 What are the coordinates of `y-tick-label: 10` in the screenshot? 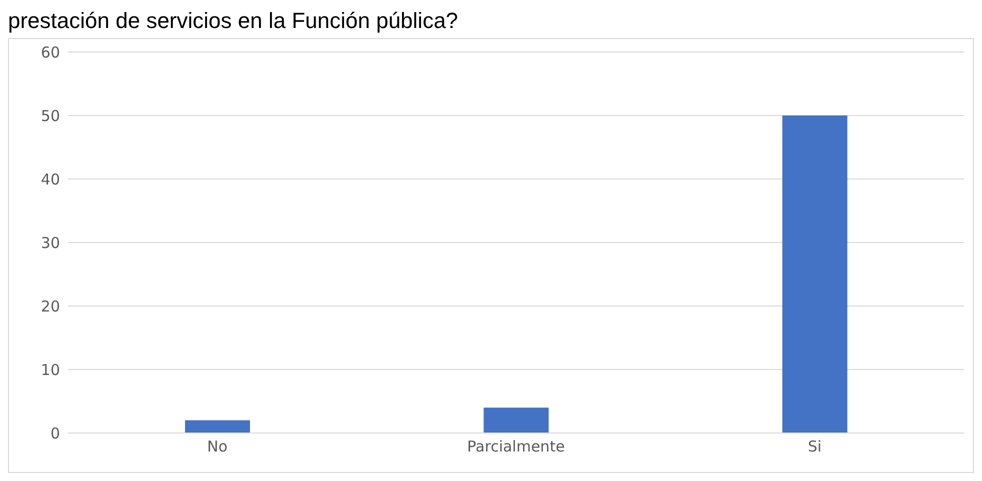 It's located at (50, 369).